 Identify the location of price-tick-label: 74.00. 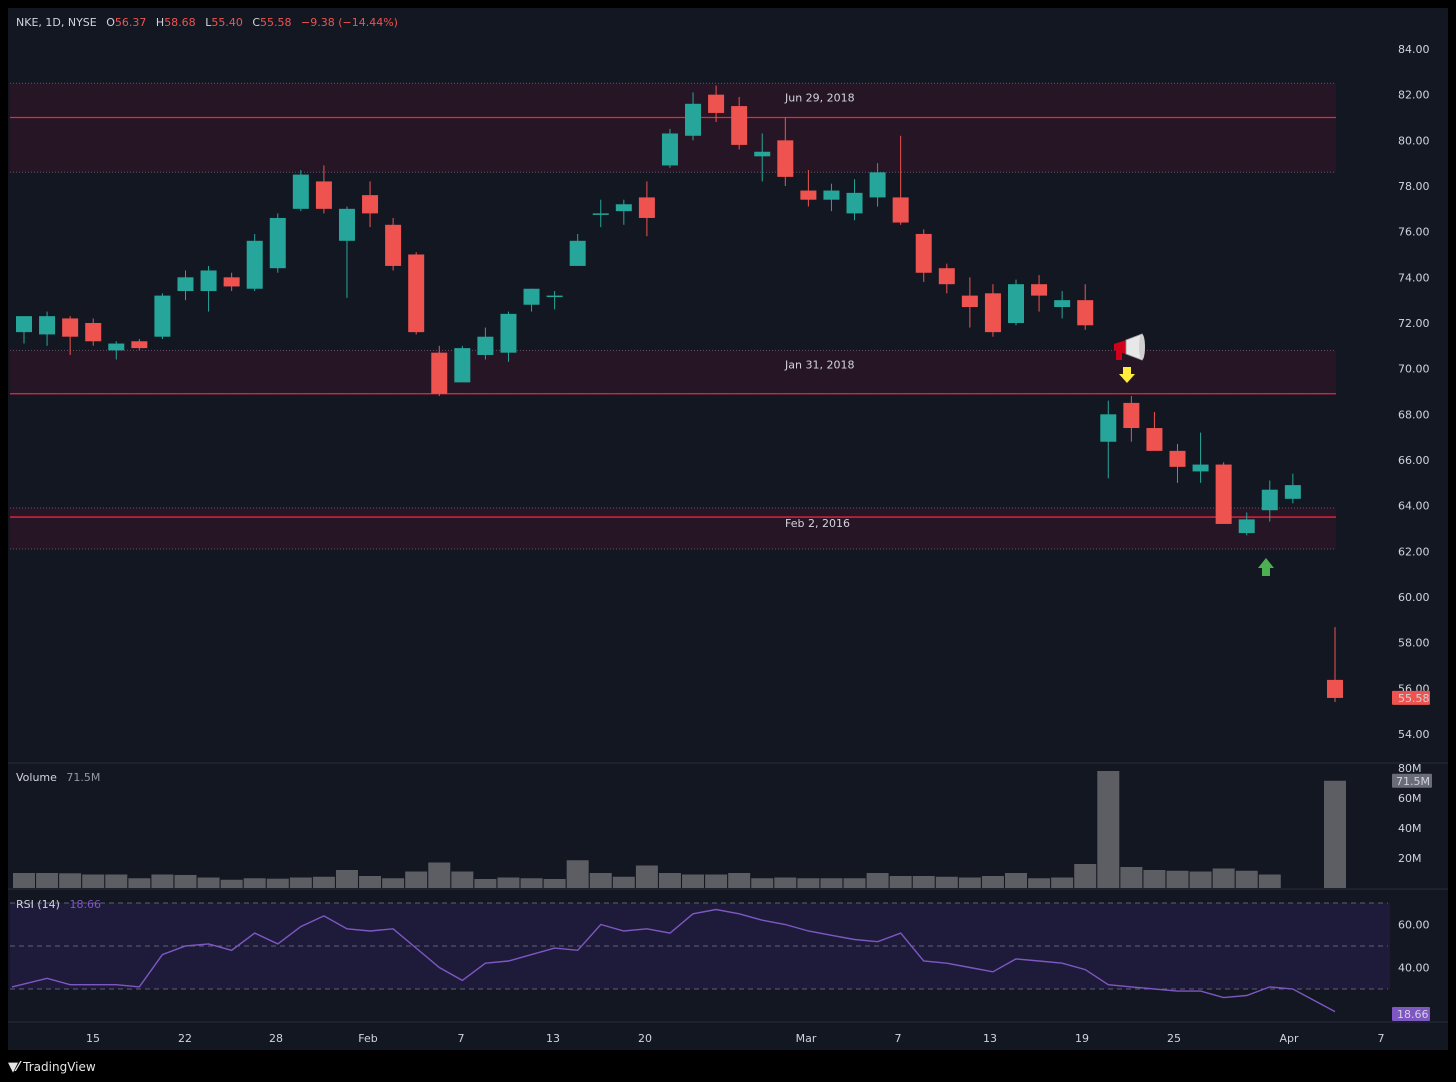
(1414, 277).